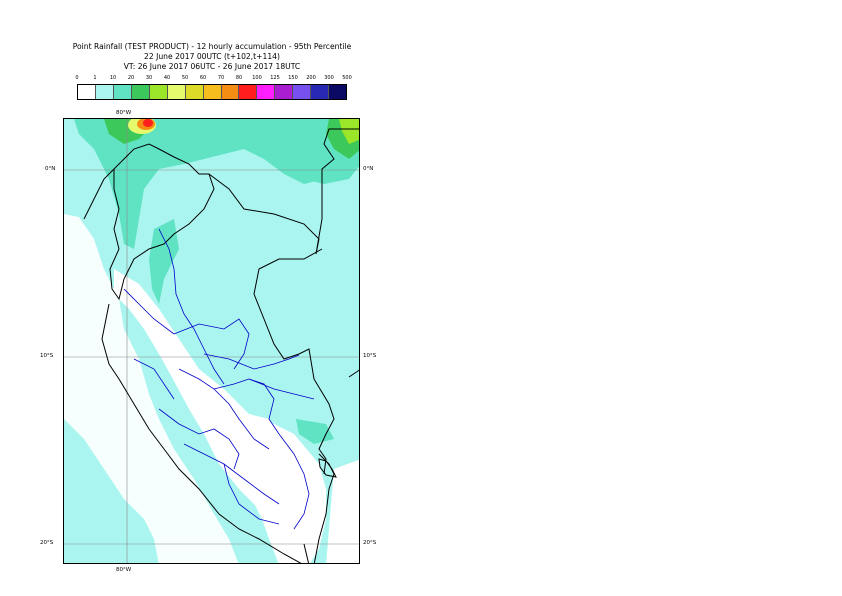  I want to click on legend-tick-label: 125, so click(275, 78).